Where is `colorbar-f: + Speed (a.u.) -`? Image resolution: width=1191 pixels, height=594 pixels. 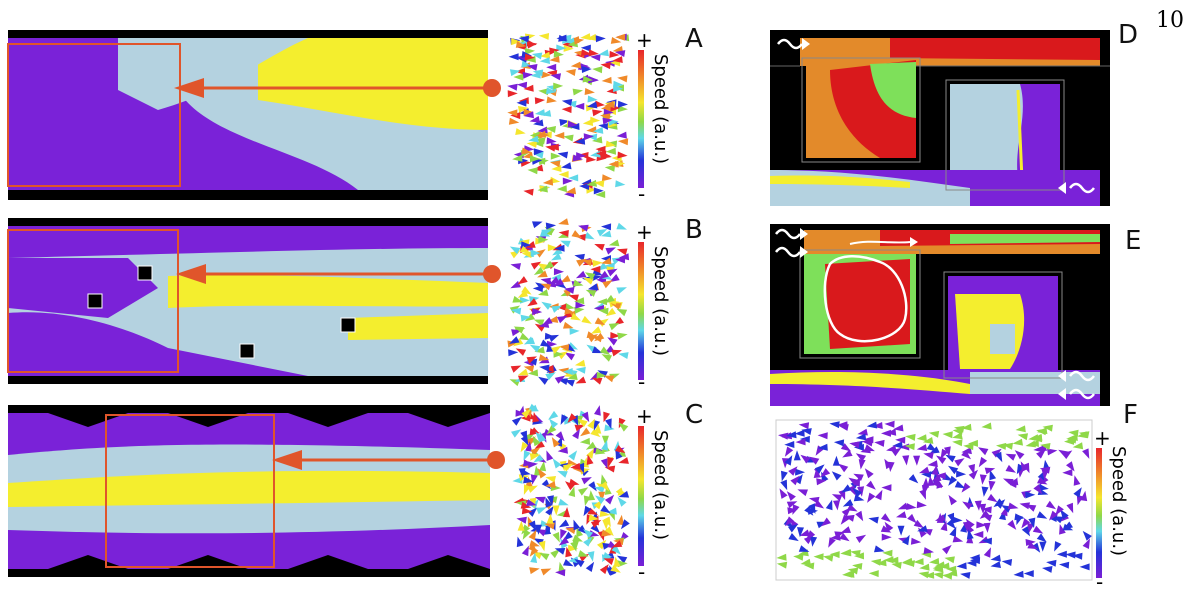 colorbar-f: + Speed (a.u.) - is located at coordinates (1114, 510).